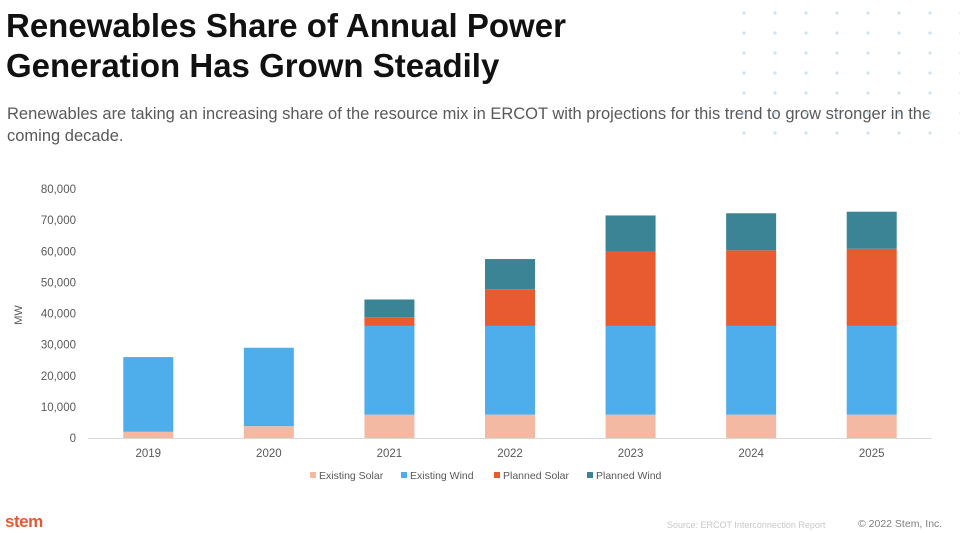 This screenshot has height=533, width=960. What do you see at coordinates (148, 394) in the screenshot?
I see `bar-existing-wind-2019` at bounding box center [148, 394].